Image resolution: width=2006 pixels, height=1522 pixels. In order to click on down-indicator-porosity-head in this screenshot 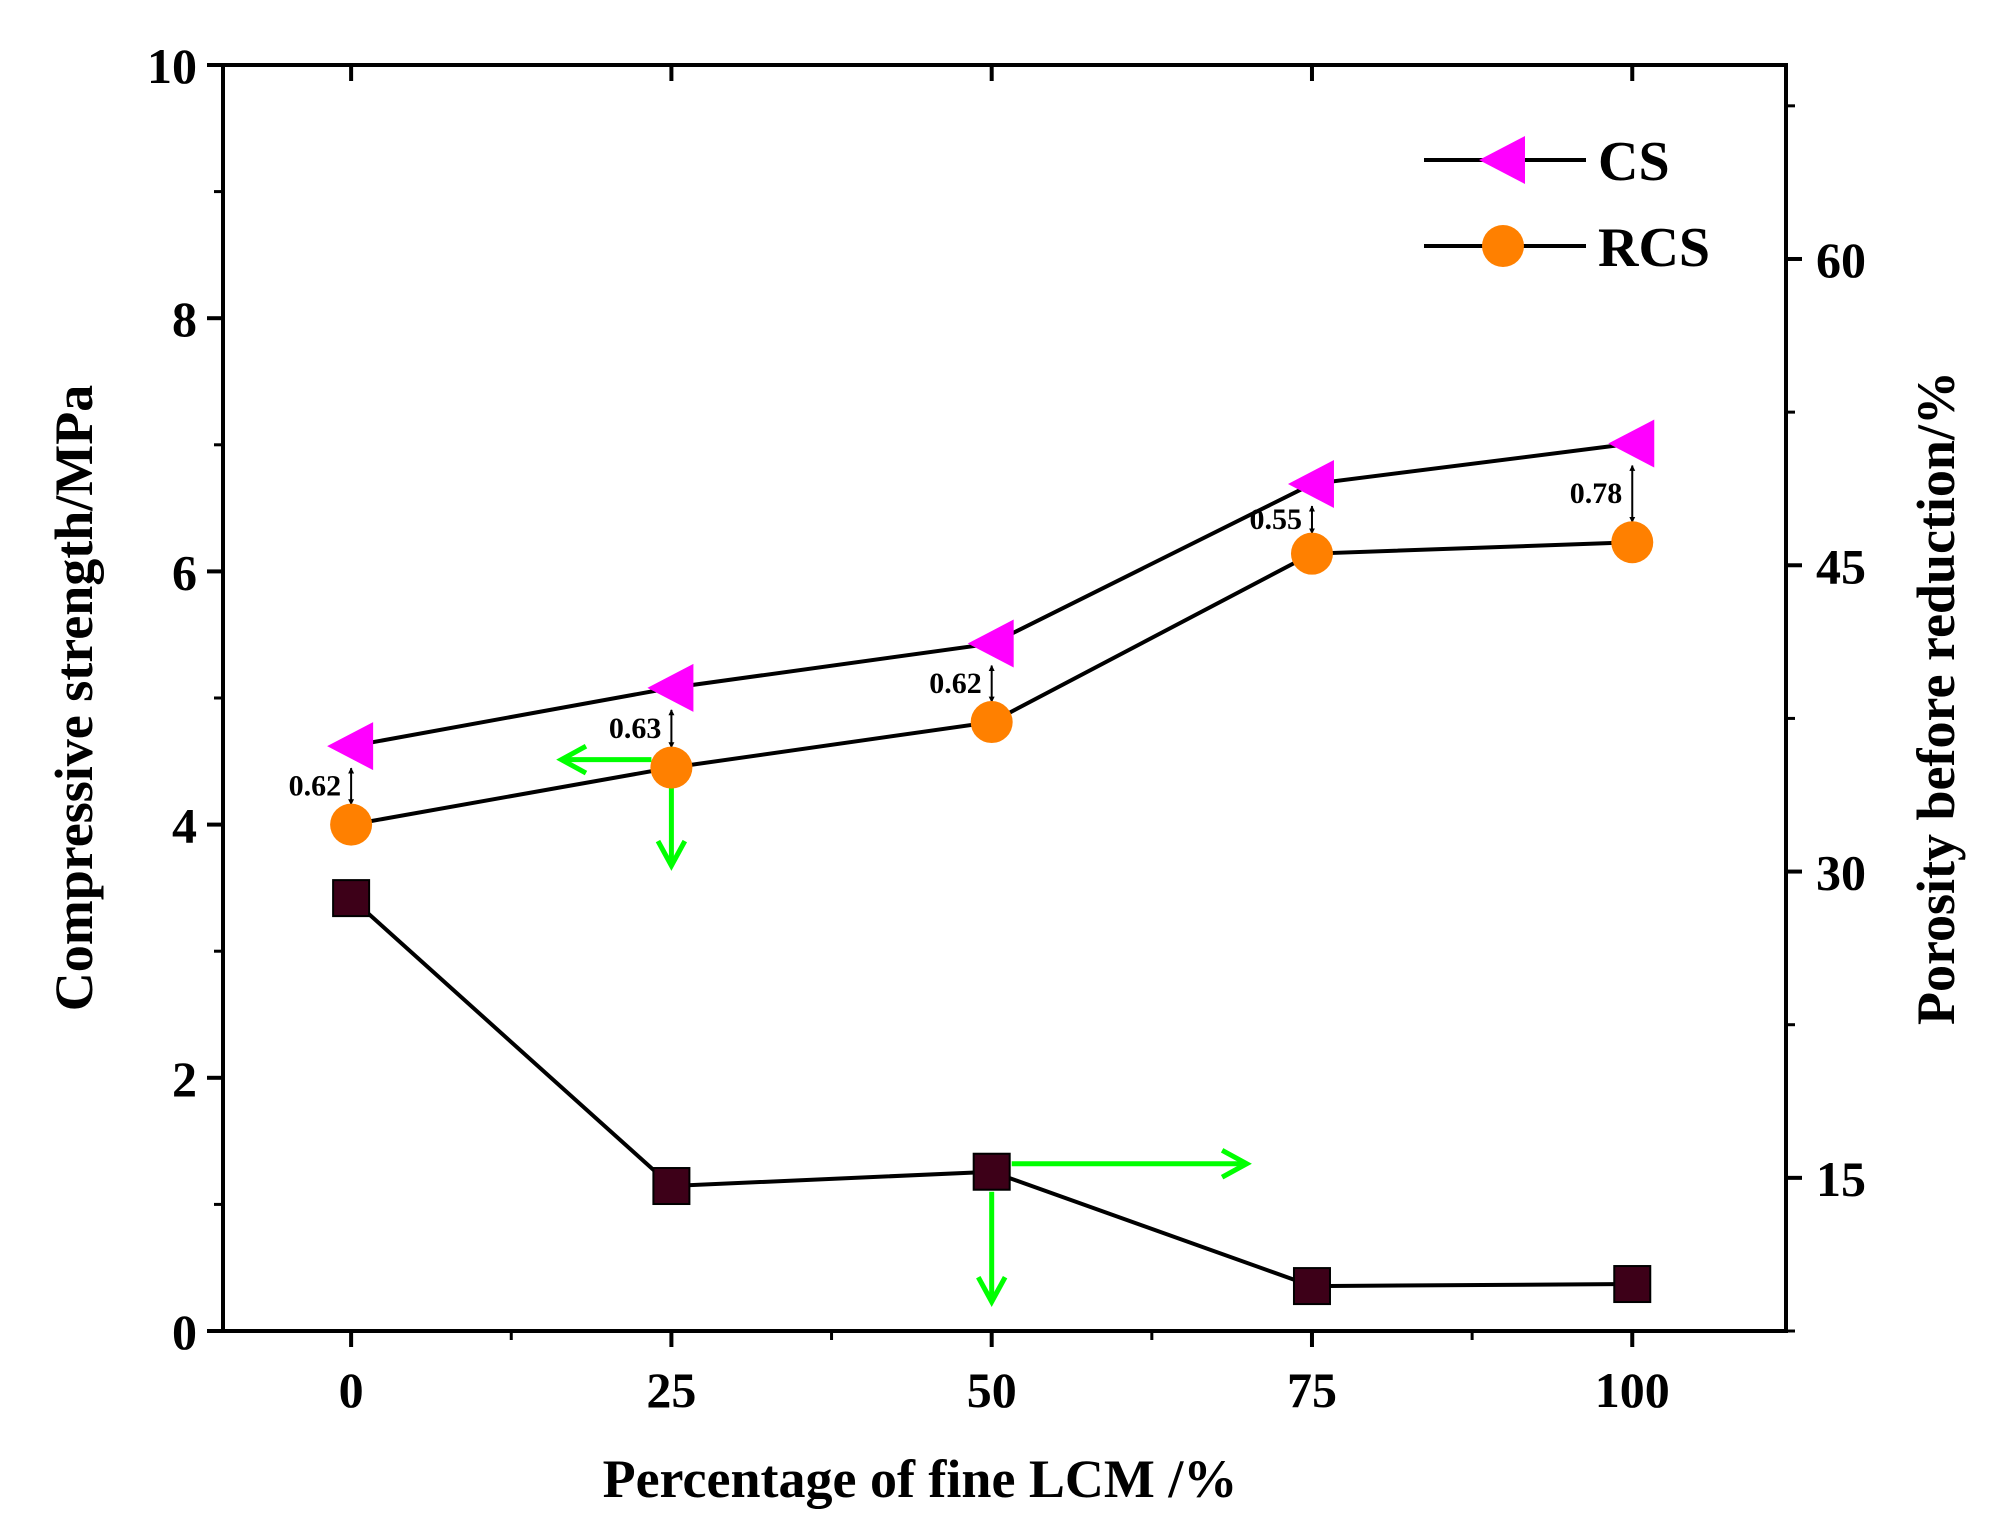, I will do `click(992, 1291)`.